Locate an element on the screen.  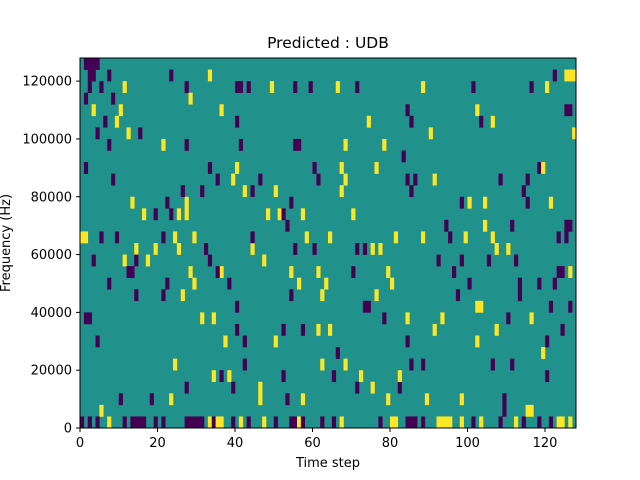
x-tick-label: 100 is located at coordinates (467, 443).